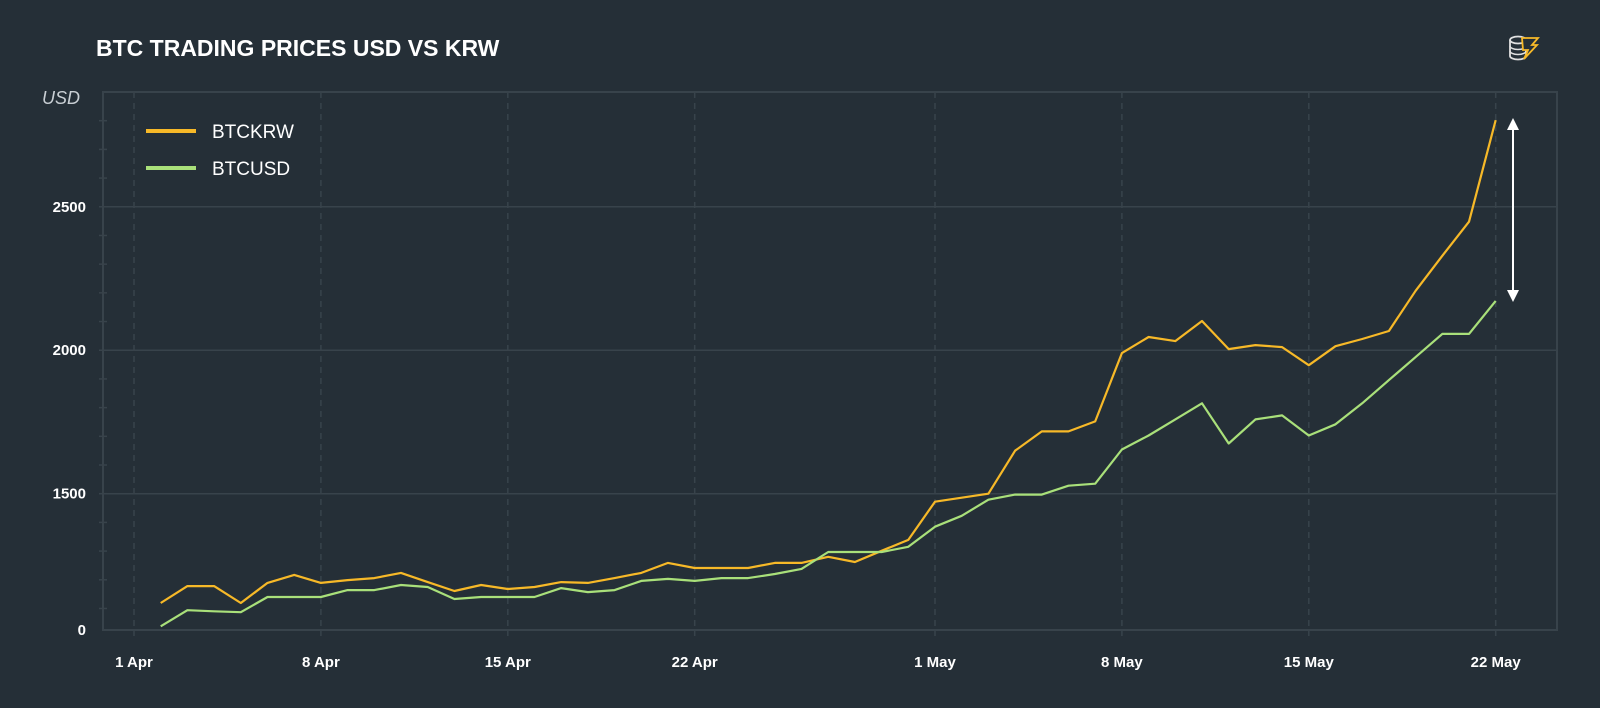 This screenshot has width=1600, height=708. I want to click on x-tick-label: 8 Apr, so click(321, 662).